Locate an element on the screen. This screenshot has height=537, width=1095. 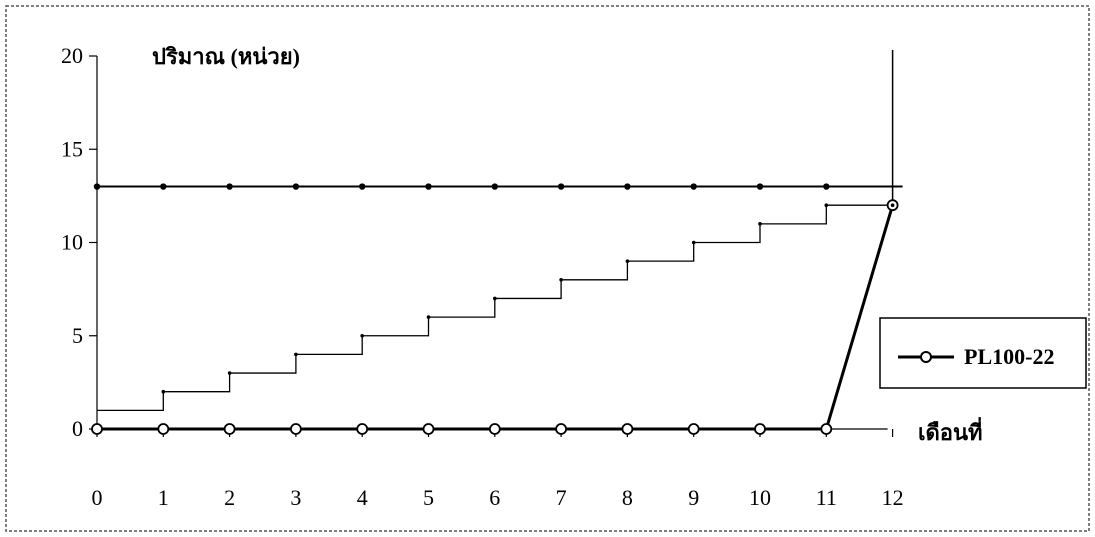
x-tick-label: 10 is located at coordinates (760, 497).